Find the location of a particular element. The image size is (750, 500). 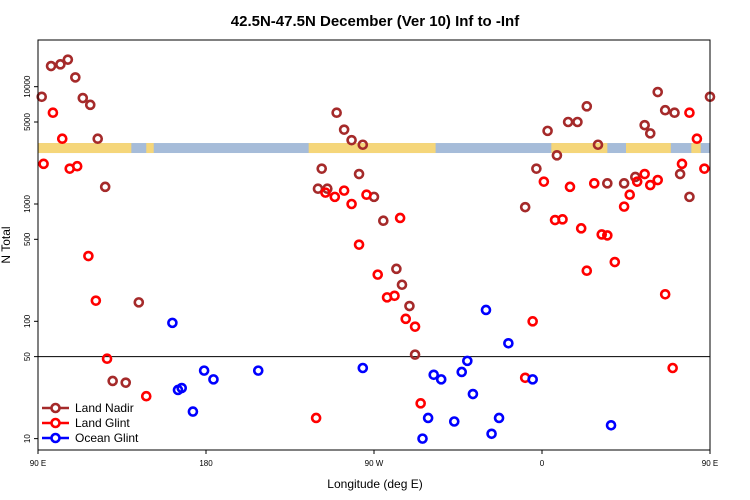

legend-label: Land Glint is located at coordinates (102, 423).